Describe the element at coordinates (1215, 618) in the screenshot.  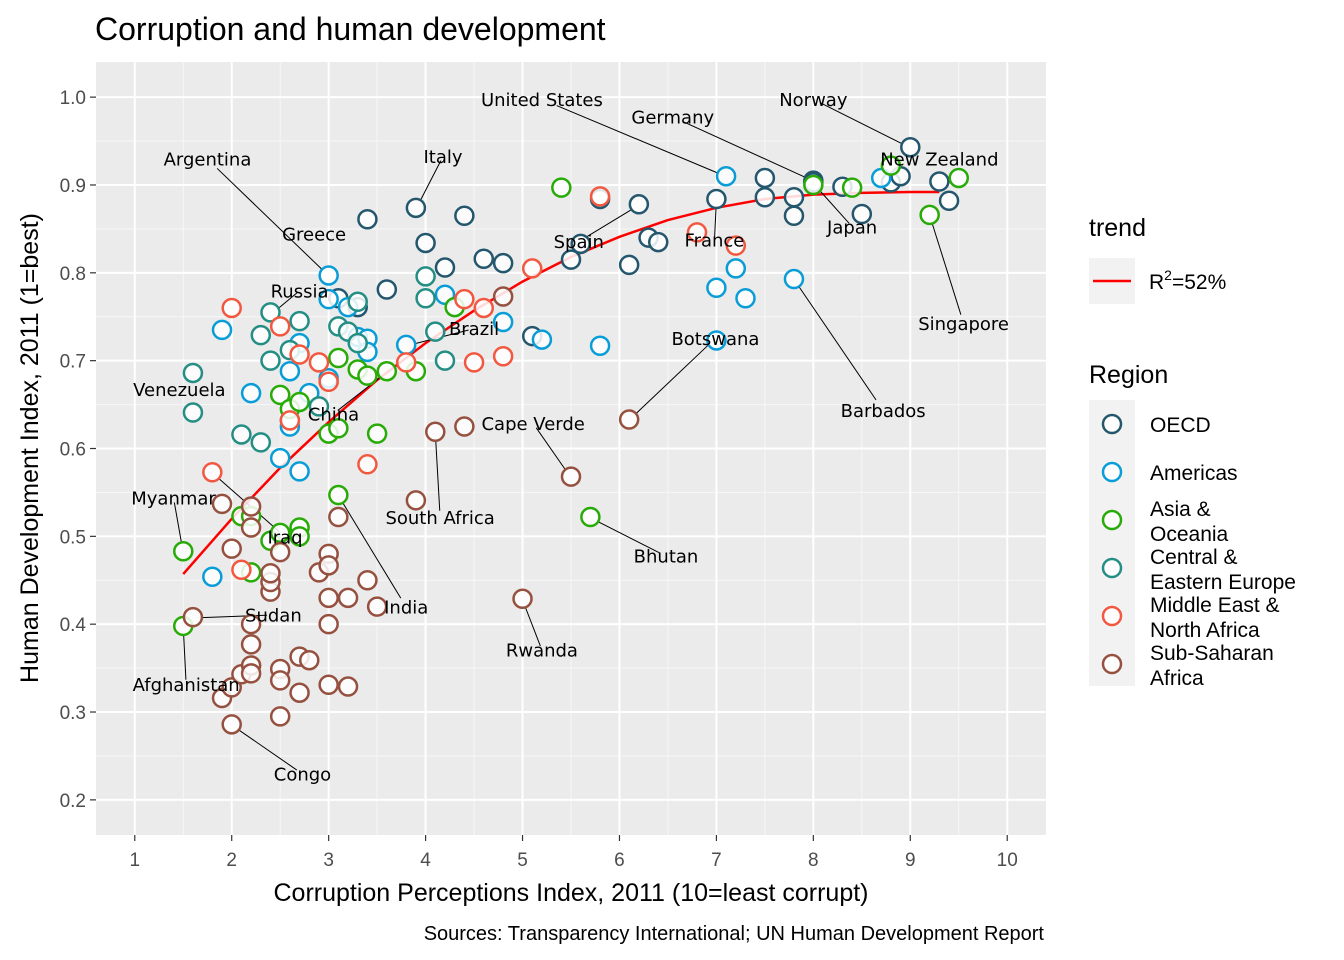
I see `legend-label: Middle East & North Africa` at that location.